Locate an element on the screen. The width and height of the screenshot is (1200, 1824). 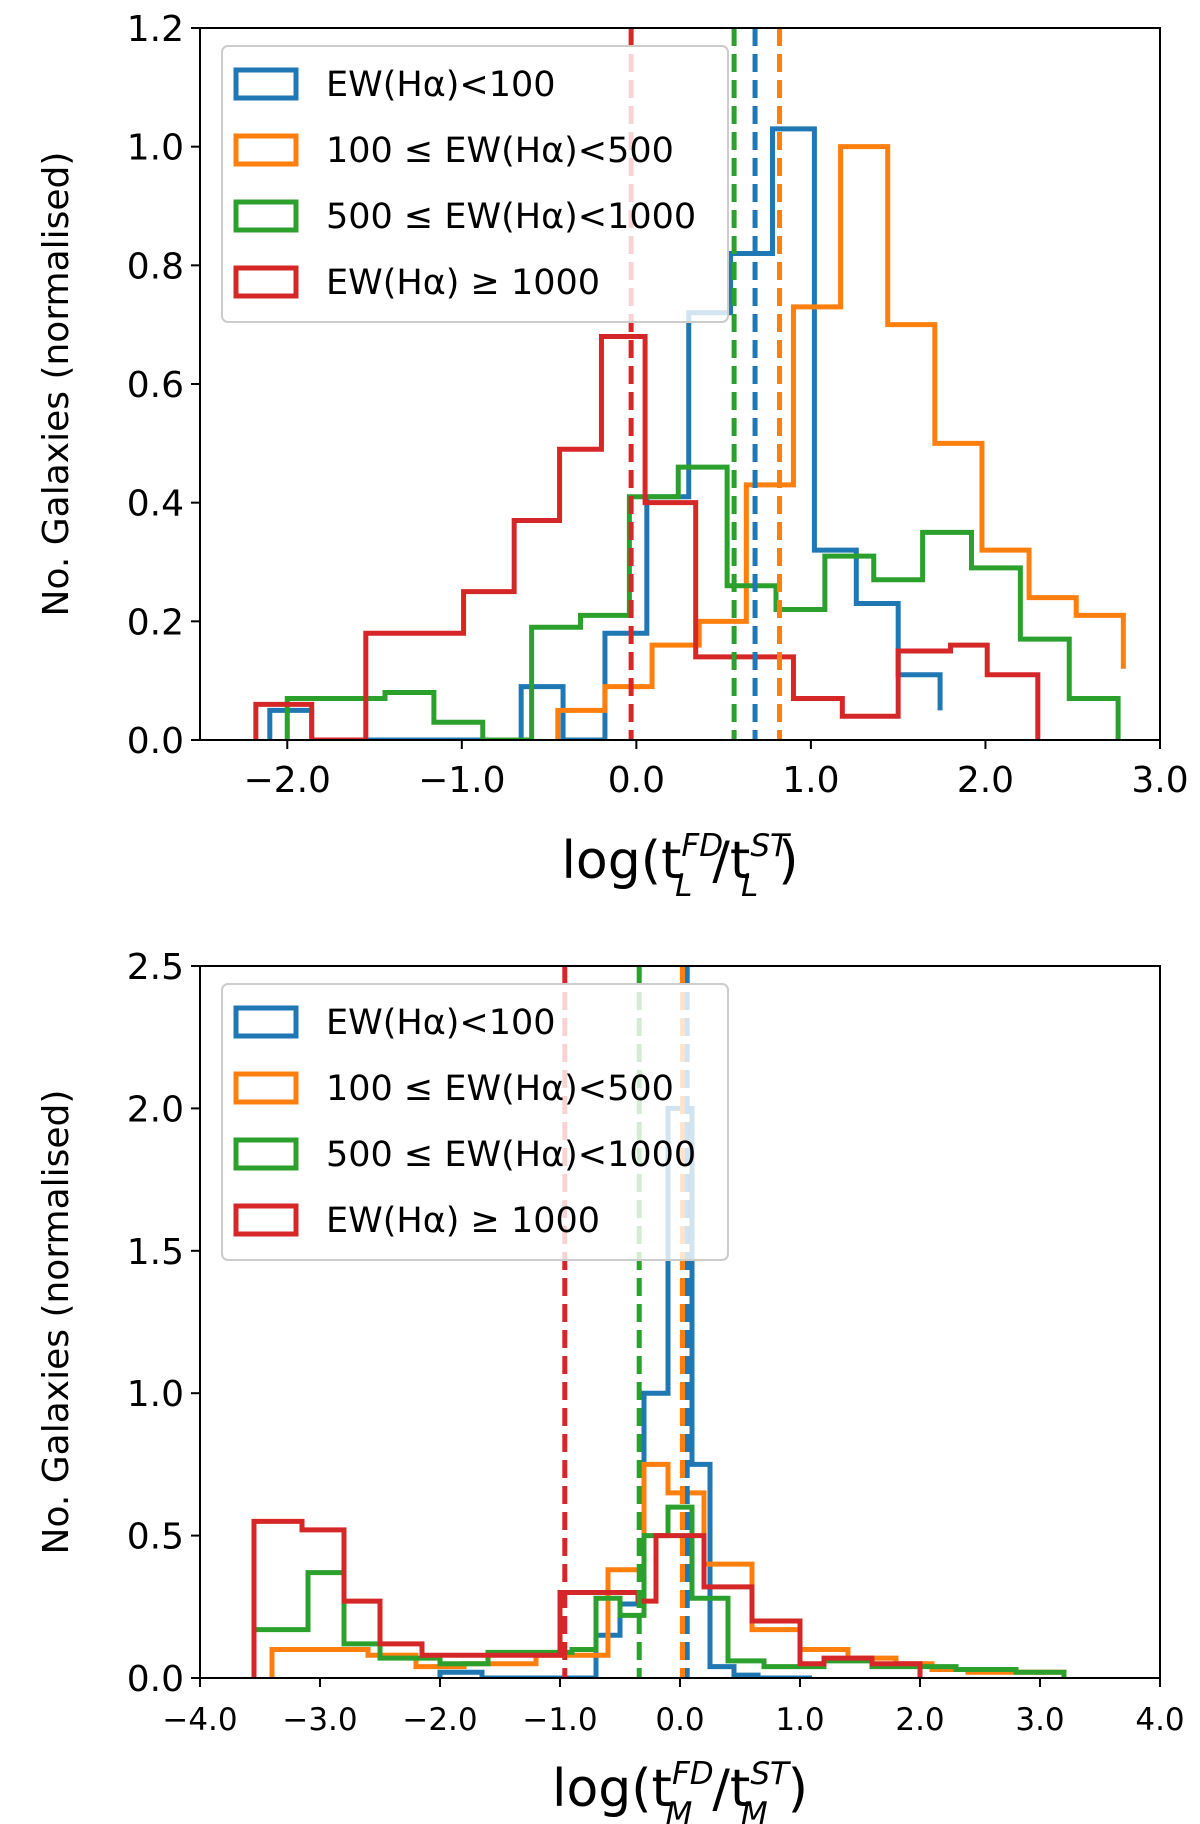
histogram-series-red is located at coordinates (647, 537).